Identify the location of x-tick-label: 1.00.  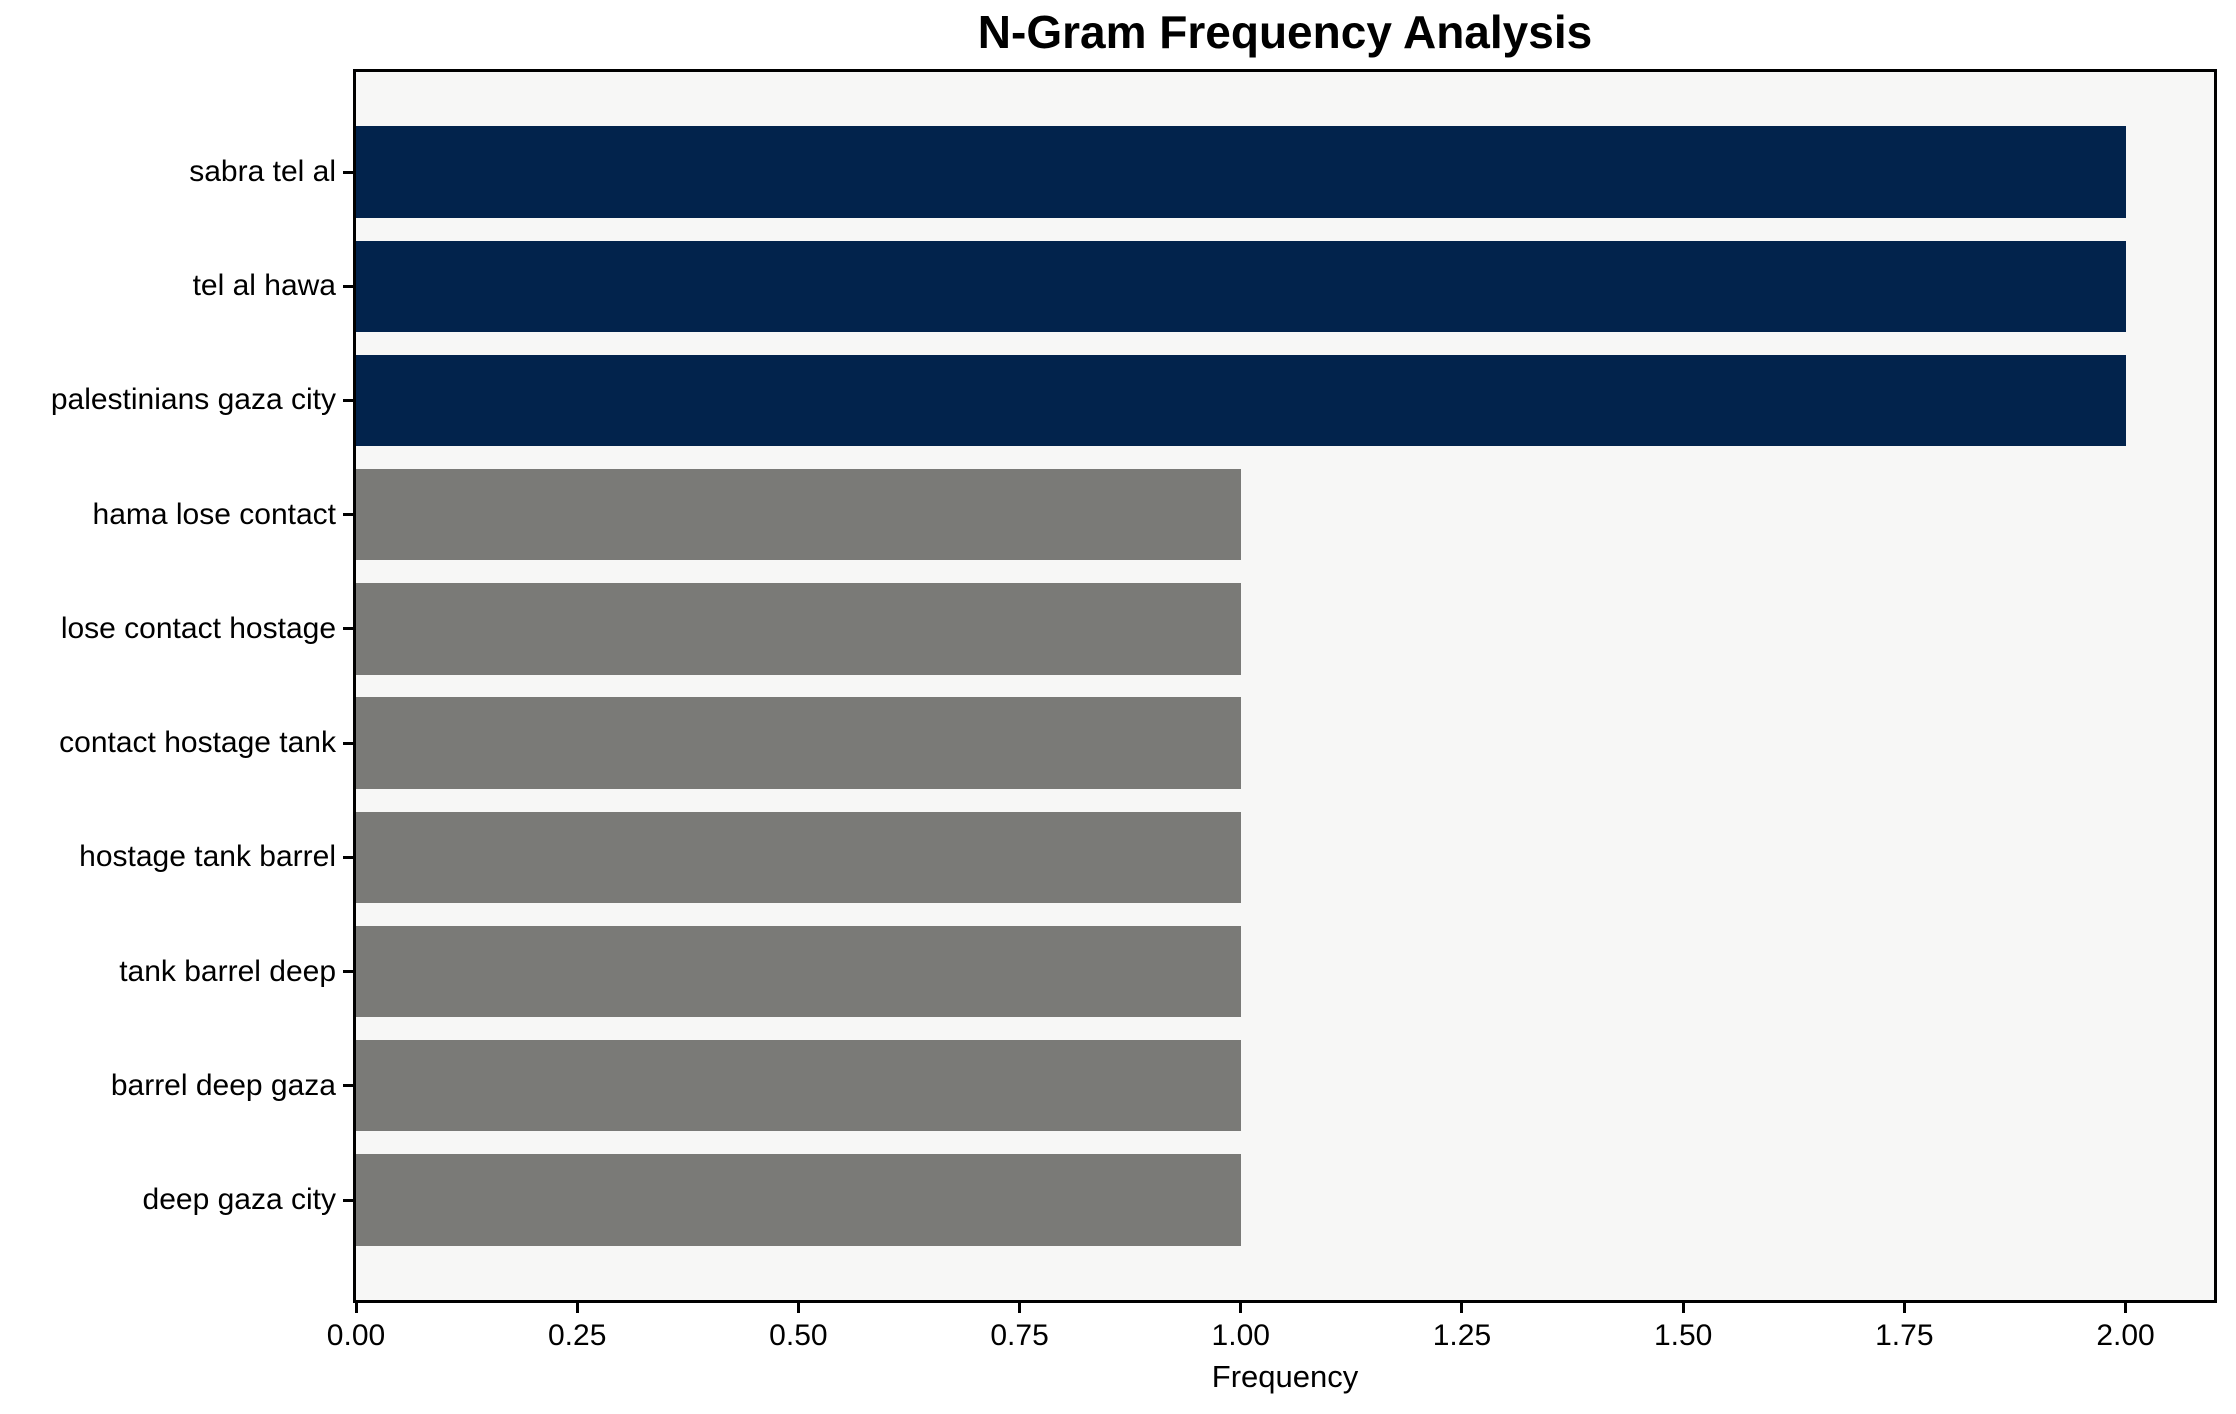
(1240, 1335).